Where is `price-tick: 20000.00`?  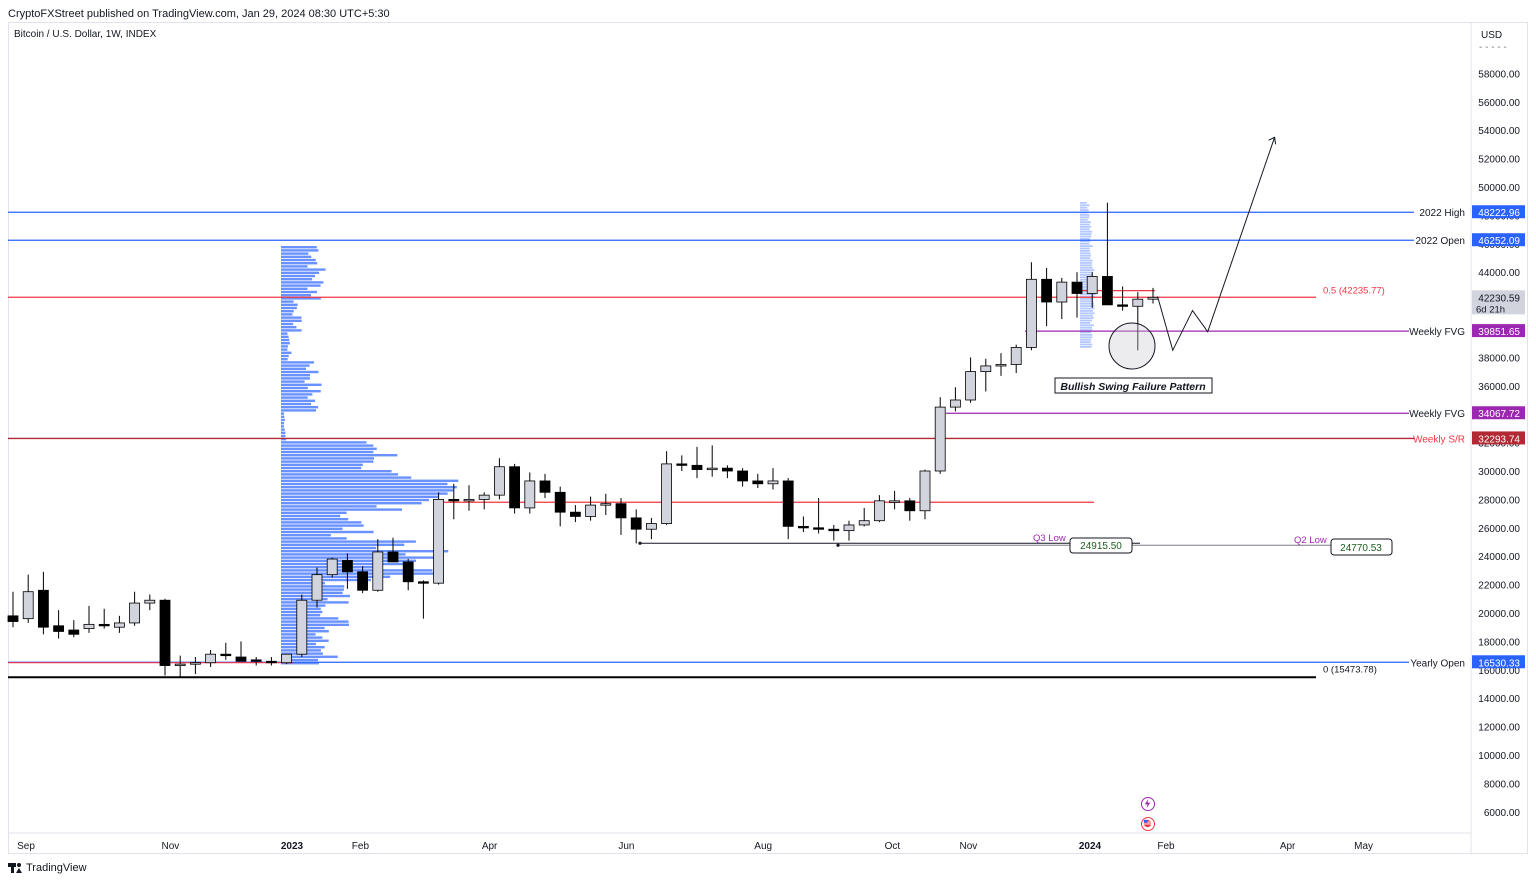
price-tick: 20000.00 is located at coordinates (1499, 614).